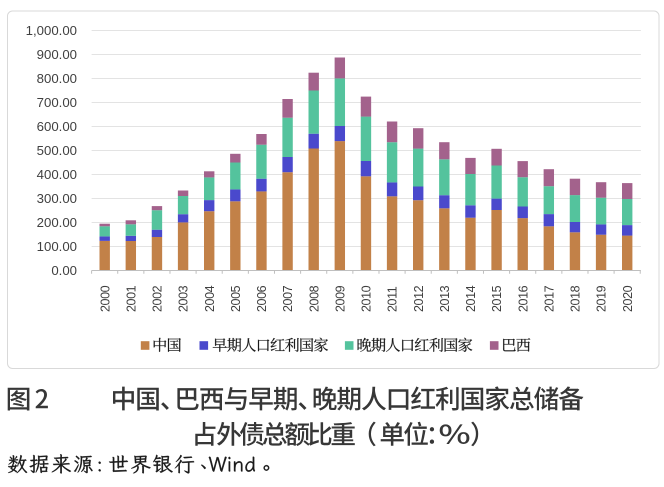  Describe the element at coordinates (367, 298) in the screenshot. I see `svg-text: 2010` at that location.